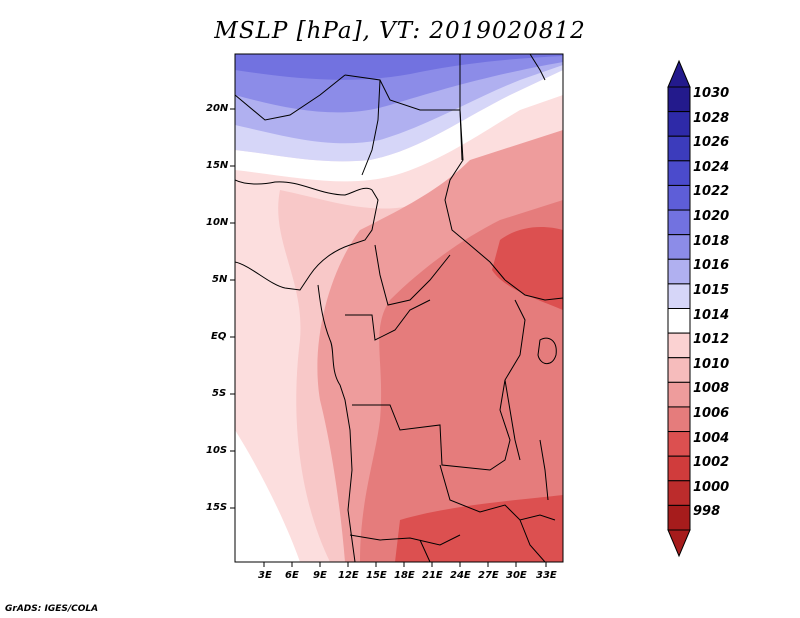  What do you see at coordinates (220, 279) in the screenshot?
I see `lat-label-5n: 5N` at bounding box center [220, 279].